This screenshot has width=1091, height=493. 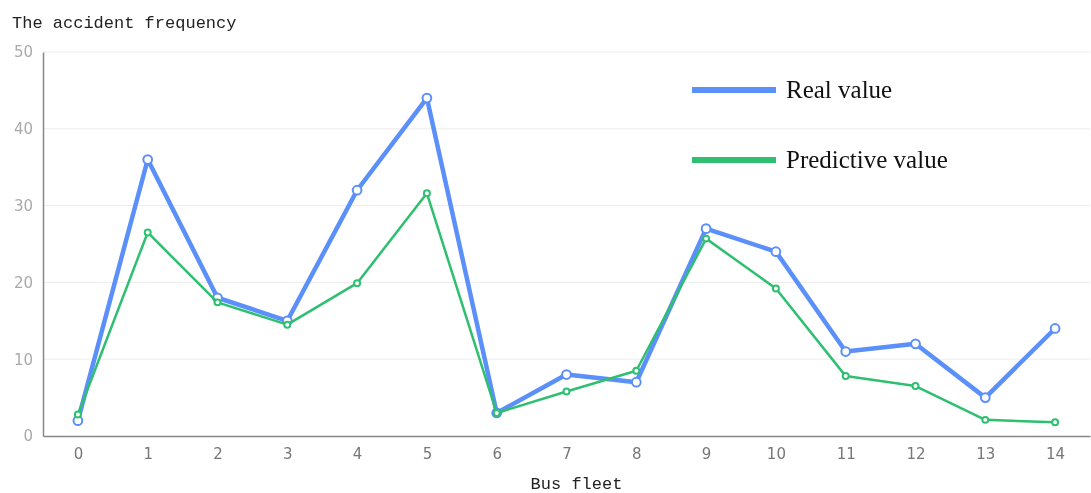 I want to click on x-tick-label: 13, so click(x=986, y=453).